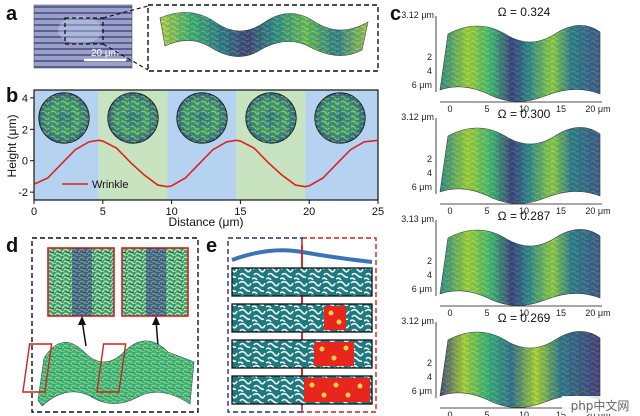 Image resolution: width=640 pixels, height=416 pixels. I want to click on disc-2-texture, so click(133, 118).